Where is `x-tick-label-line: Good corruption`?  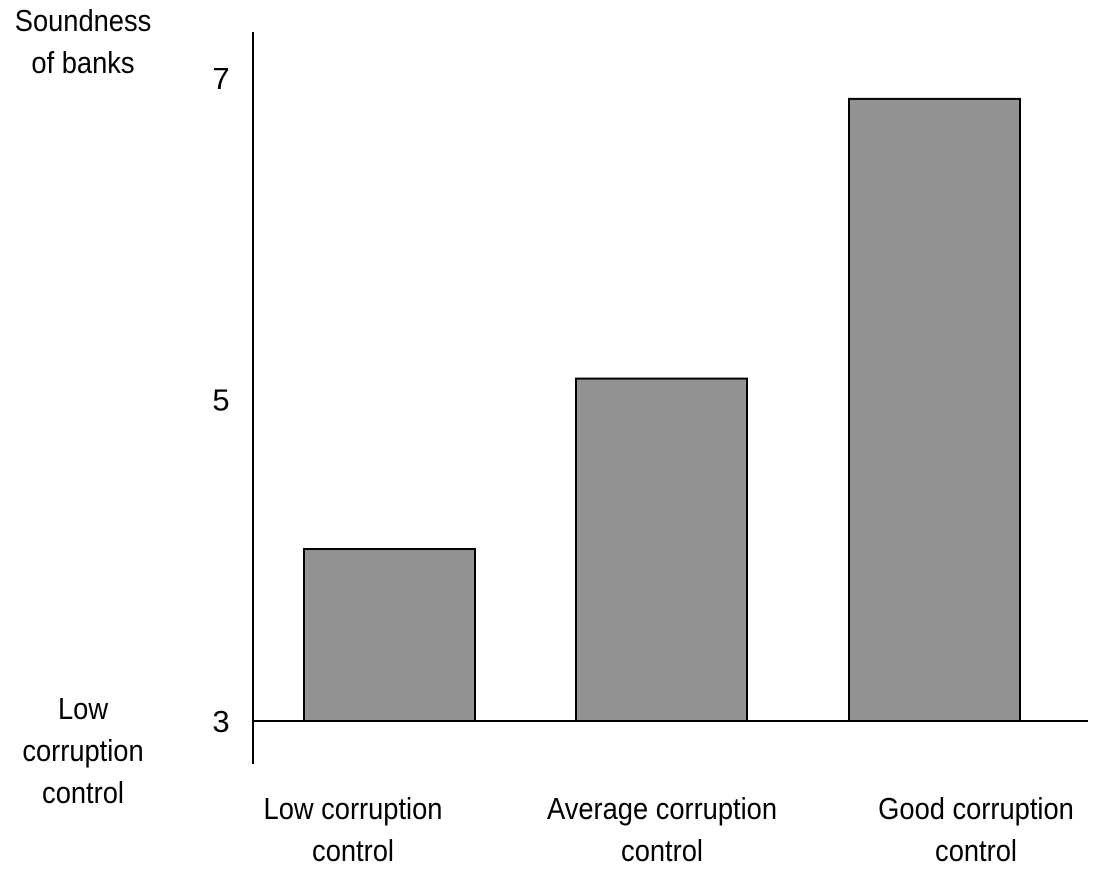 x-tick-label-line: Good corruption is located at coordinates (976, 808).